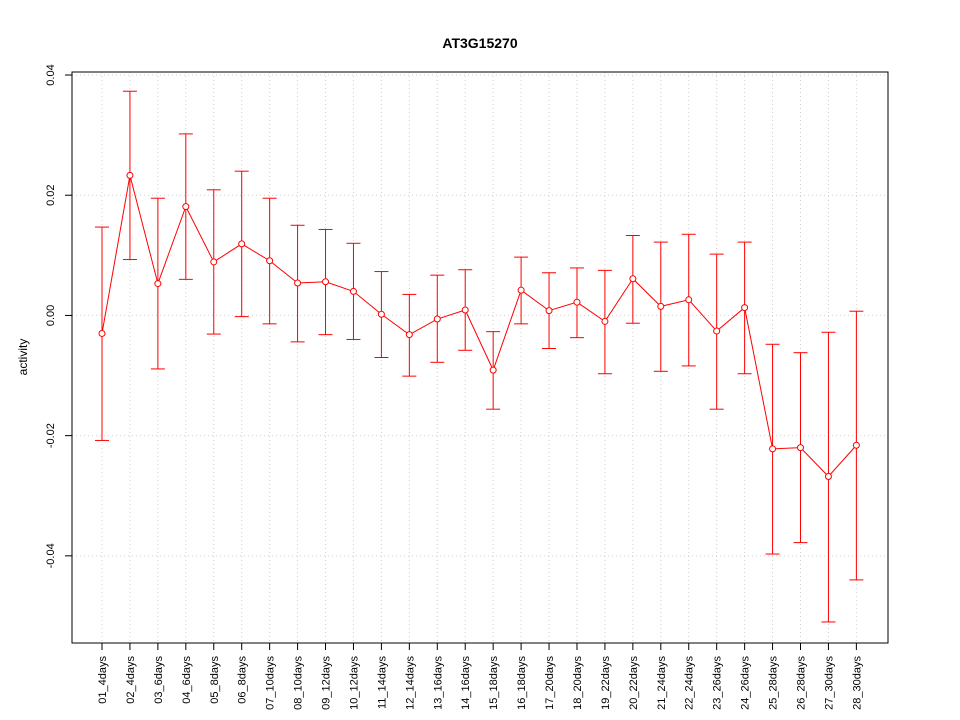 Image resolution: width=960 pixels, height=720 pixels. What do you see at coordinates (718, 683) in the screenshot?
I see `x-tick-label: 23_26days` at bounding box center [718, 683].